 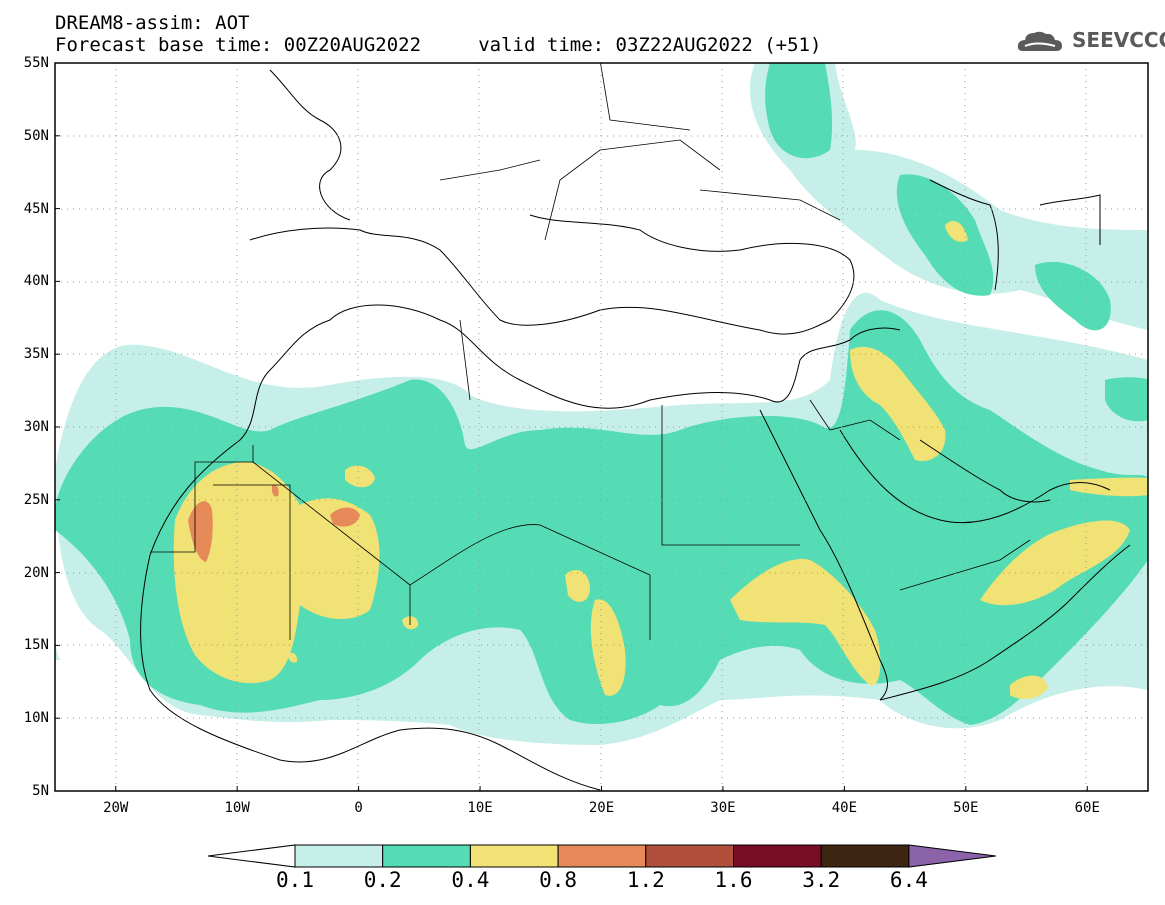 What do you see at coordinates (723, 808) in the screenshot?
I see `lon-label: 30E` at bounding box center [723, 808].